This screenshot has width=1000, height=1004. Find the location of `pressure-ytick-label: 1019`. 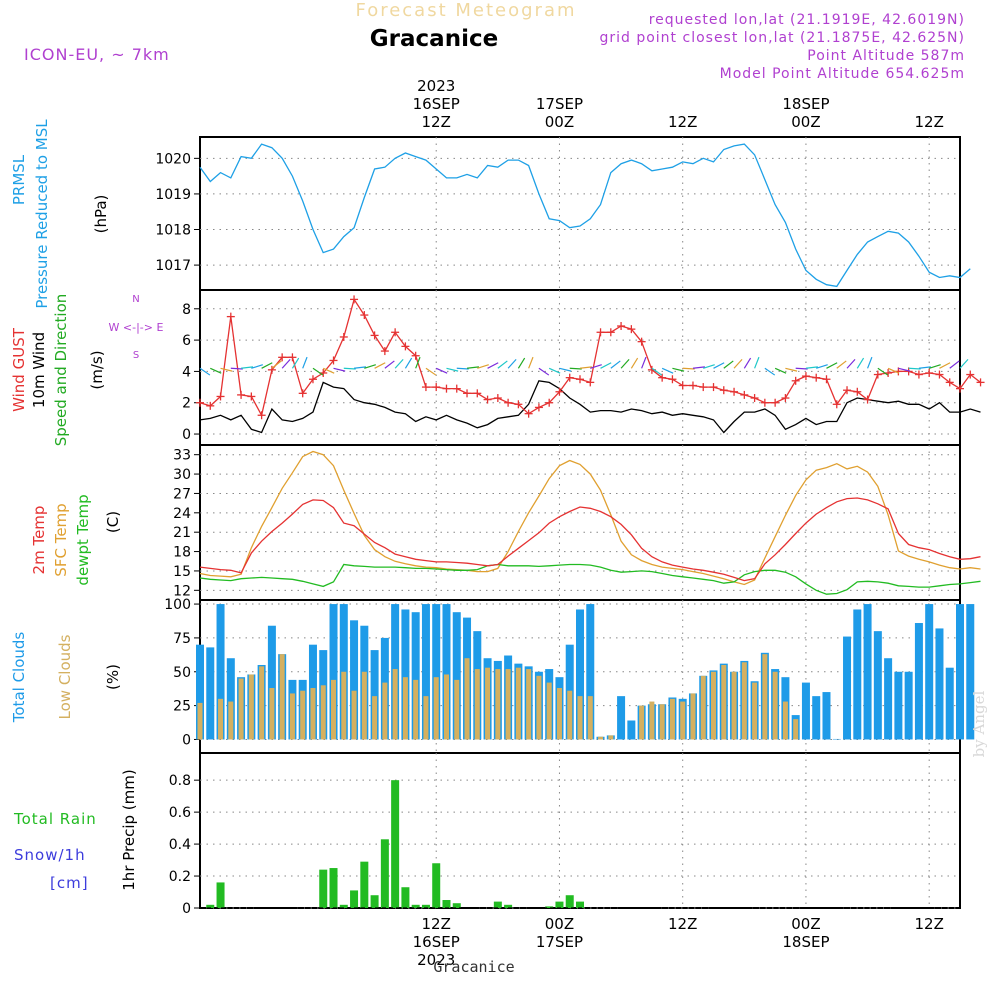

pressure-ytick-label: 1019 is located at coordinates (173, 195).